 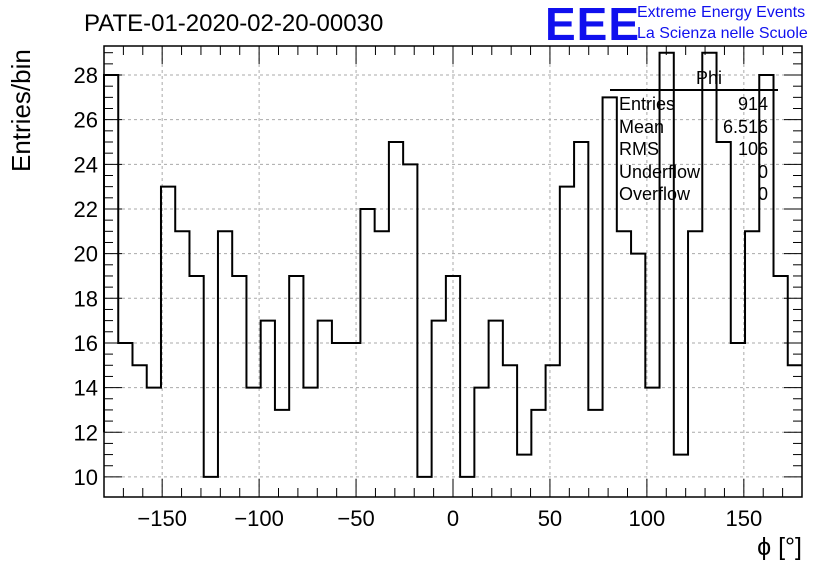 What do you see at coordinates (86, 75) in the screenshot?
I see `y-tick-label: 28` at bounding box center [86, 75].